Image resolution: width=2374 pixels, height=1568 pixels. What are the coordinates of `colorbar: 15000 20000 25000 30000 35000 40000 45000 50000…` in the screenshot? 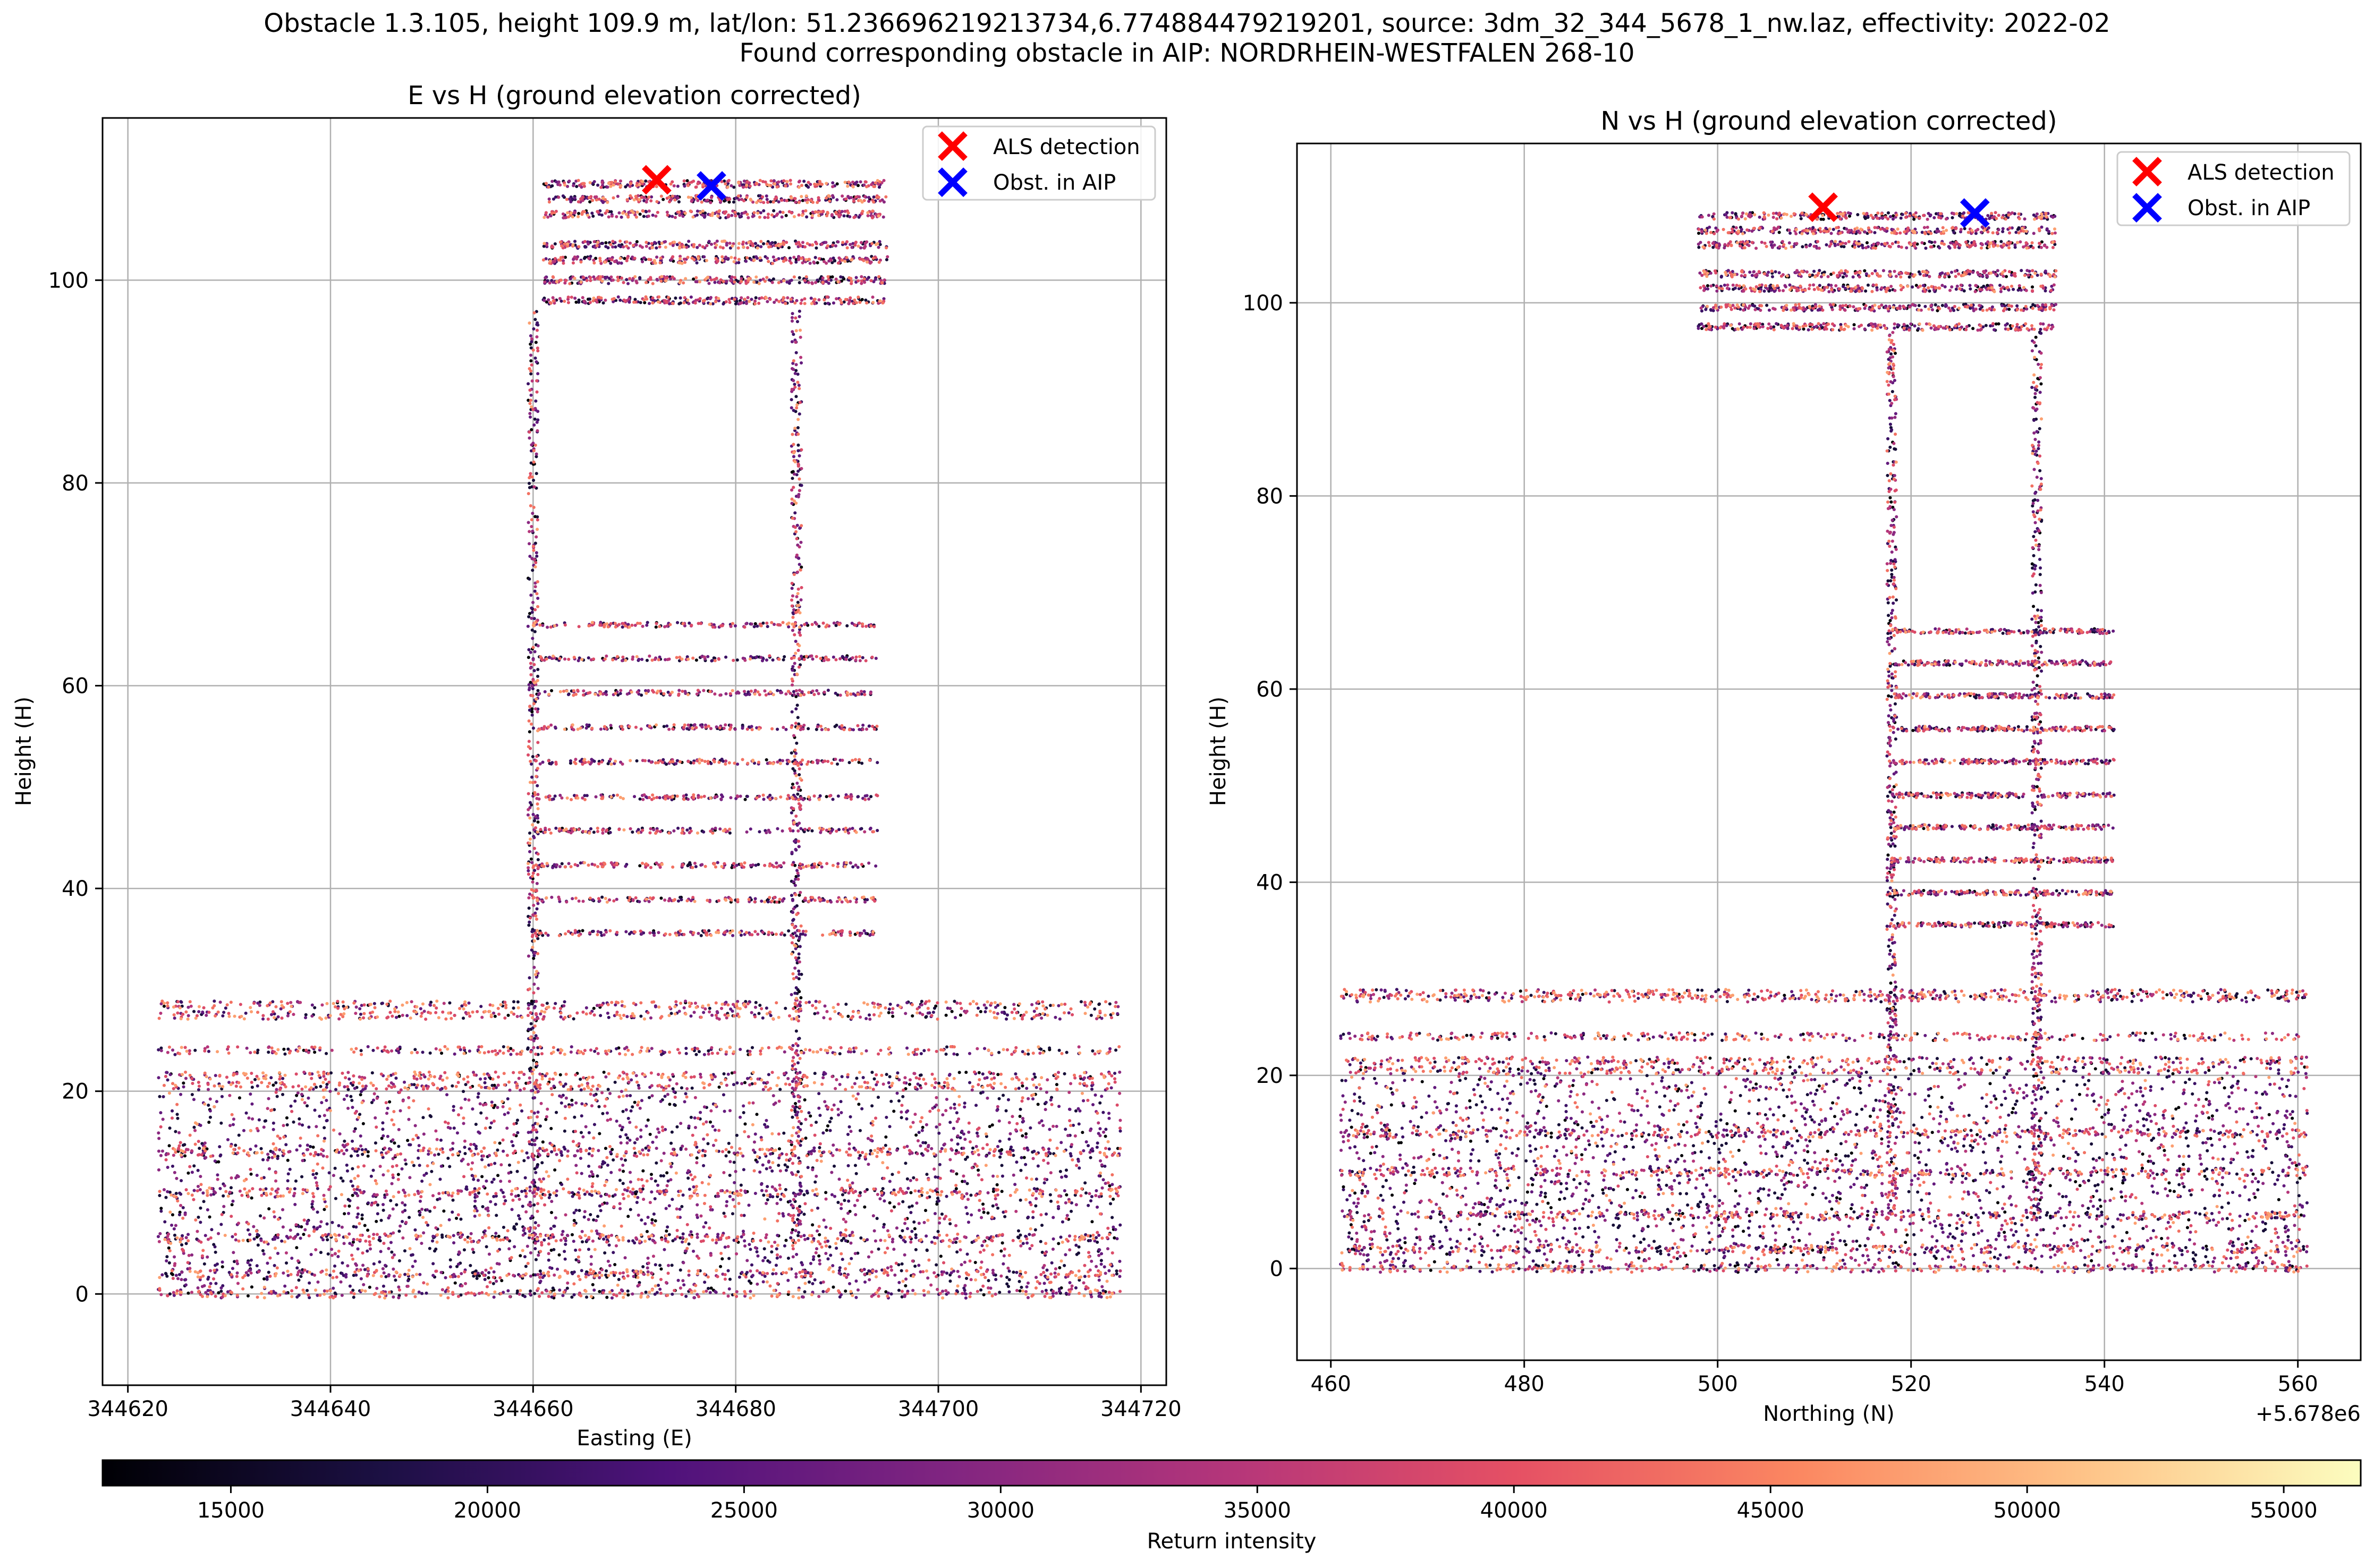 It's located at (1231, 1506).